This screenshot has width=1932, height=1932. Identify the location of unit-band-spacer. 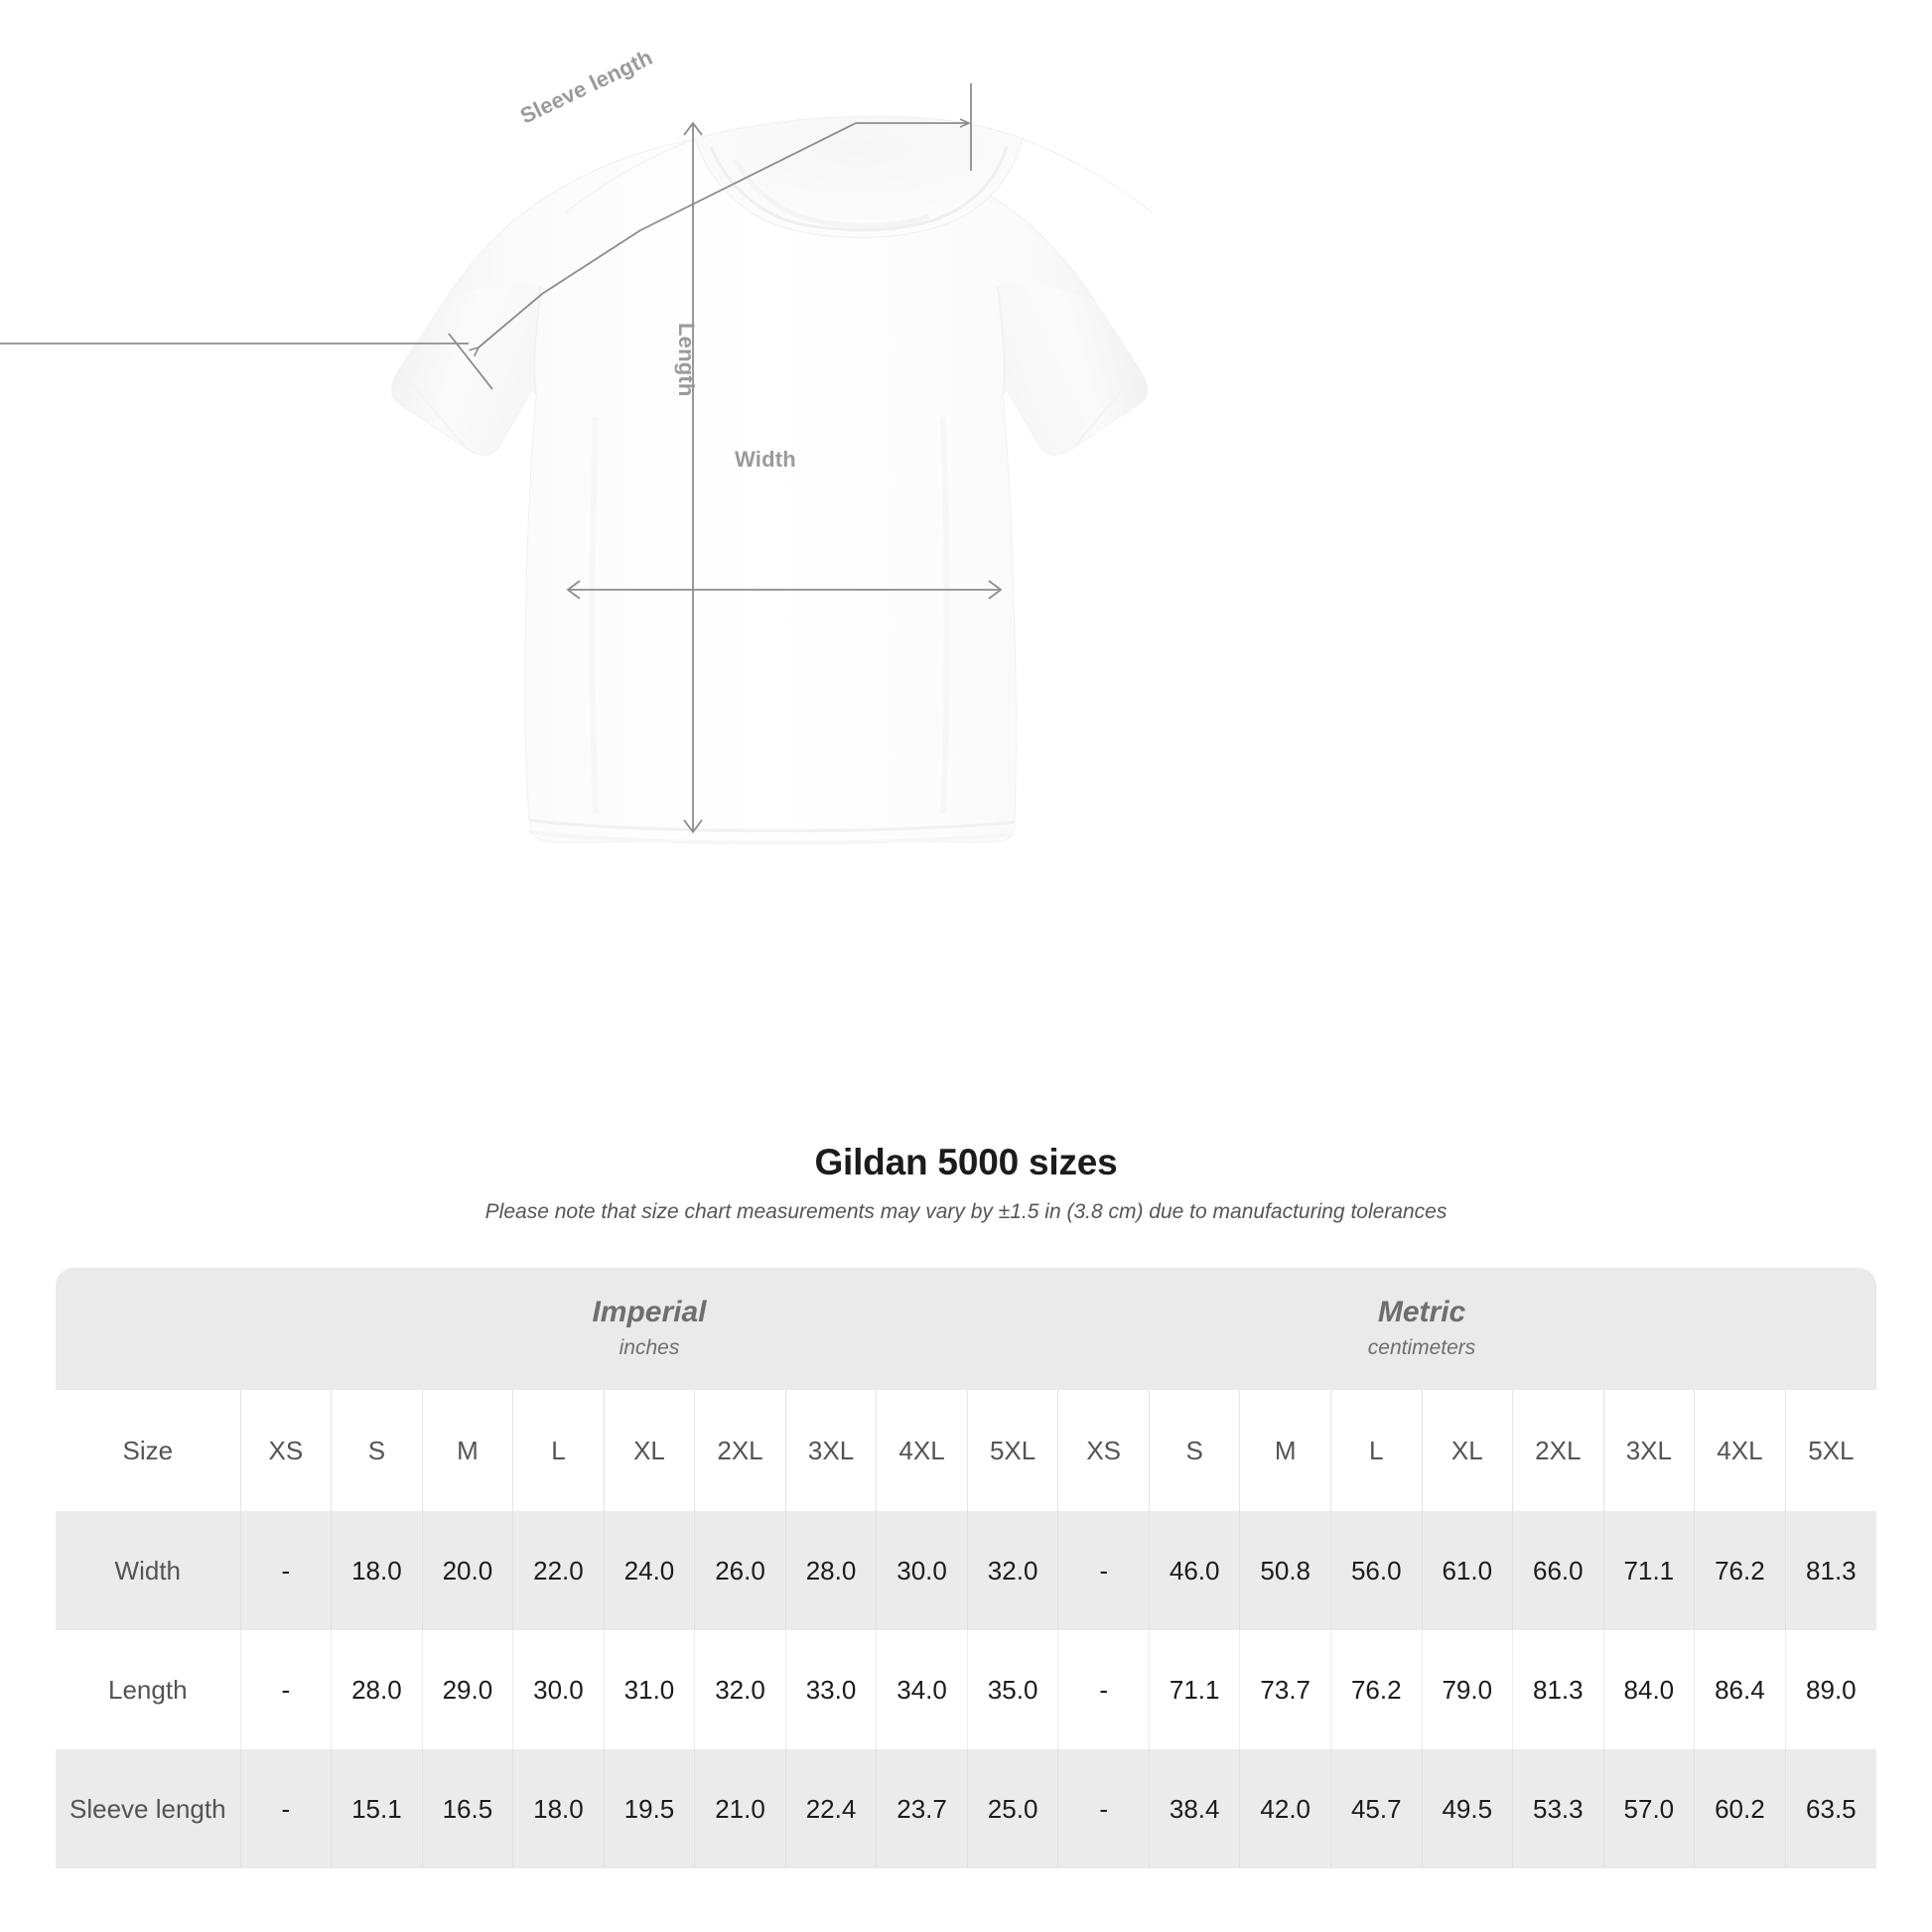
(149, 1329).